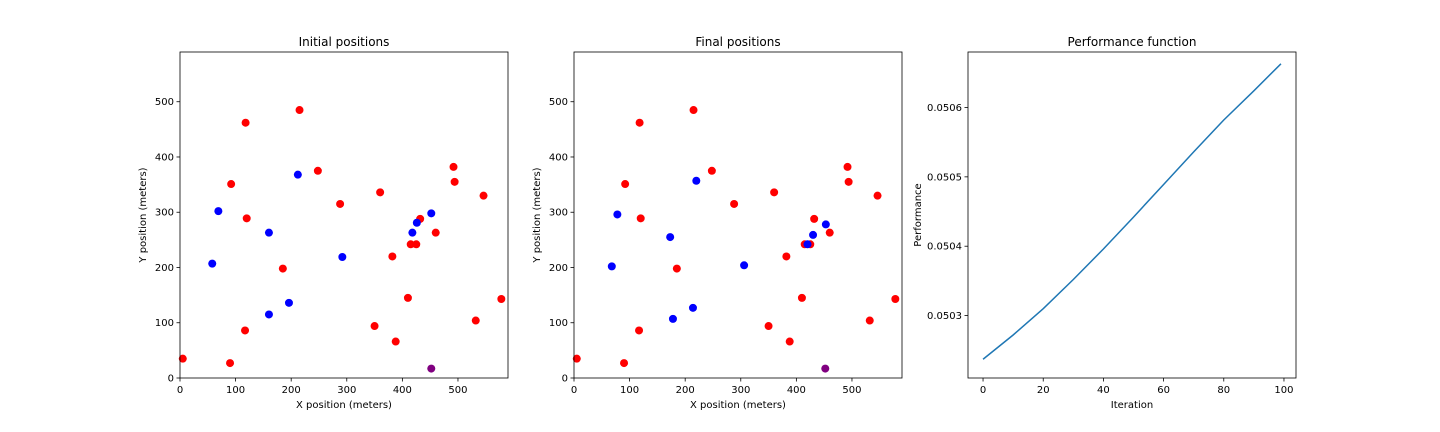 This screenshot has height=432, width=1440. Describe the element at coordinates (1103, 390) in the screenshot. I see `x-tick-label: 40` at that location.